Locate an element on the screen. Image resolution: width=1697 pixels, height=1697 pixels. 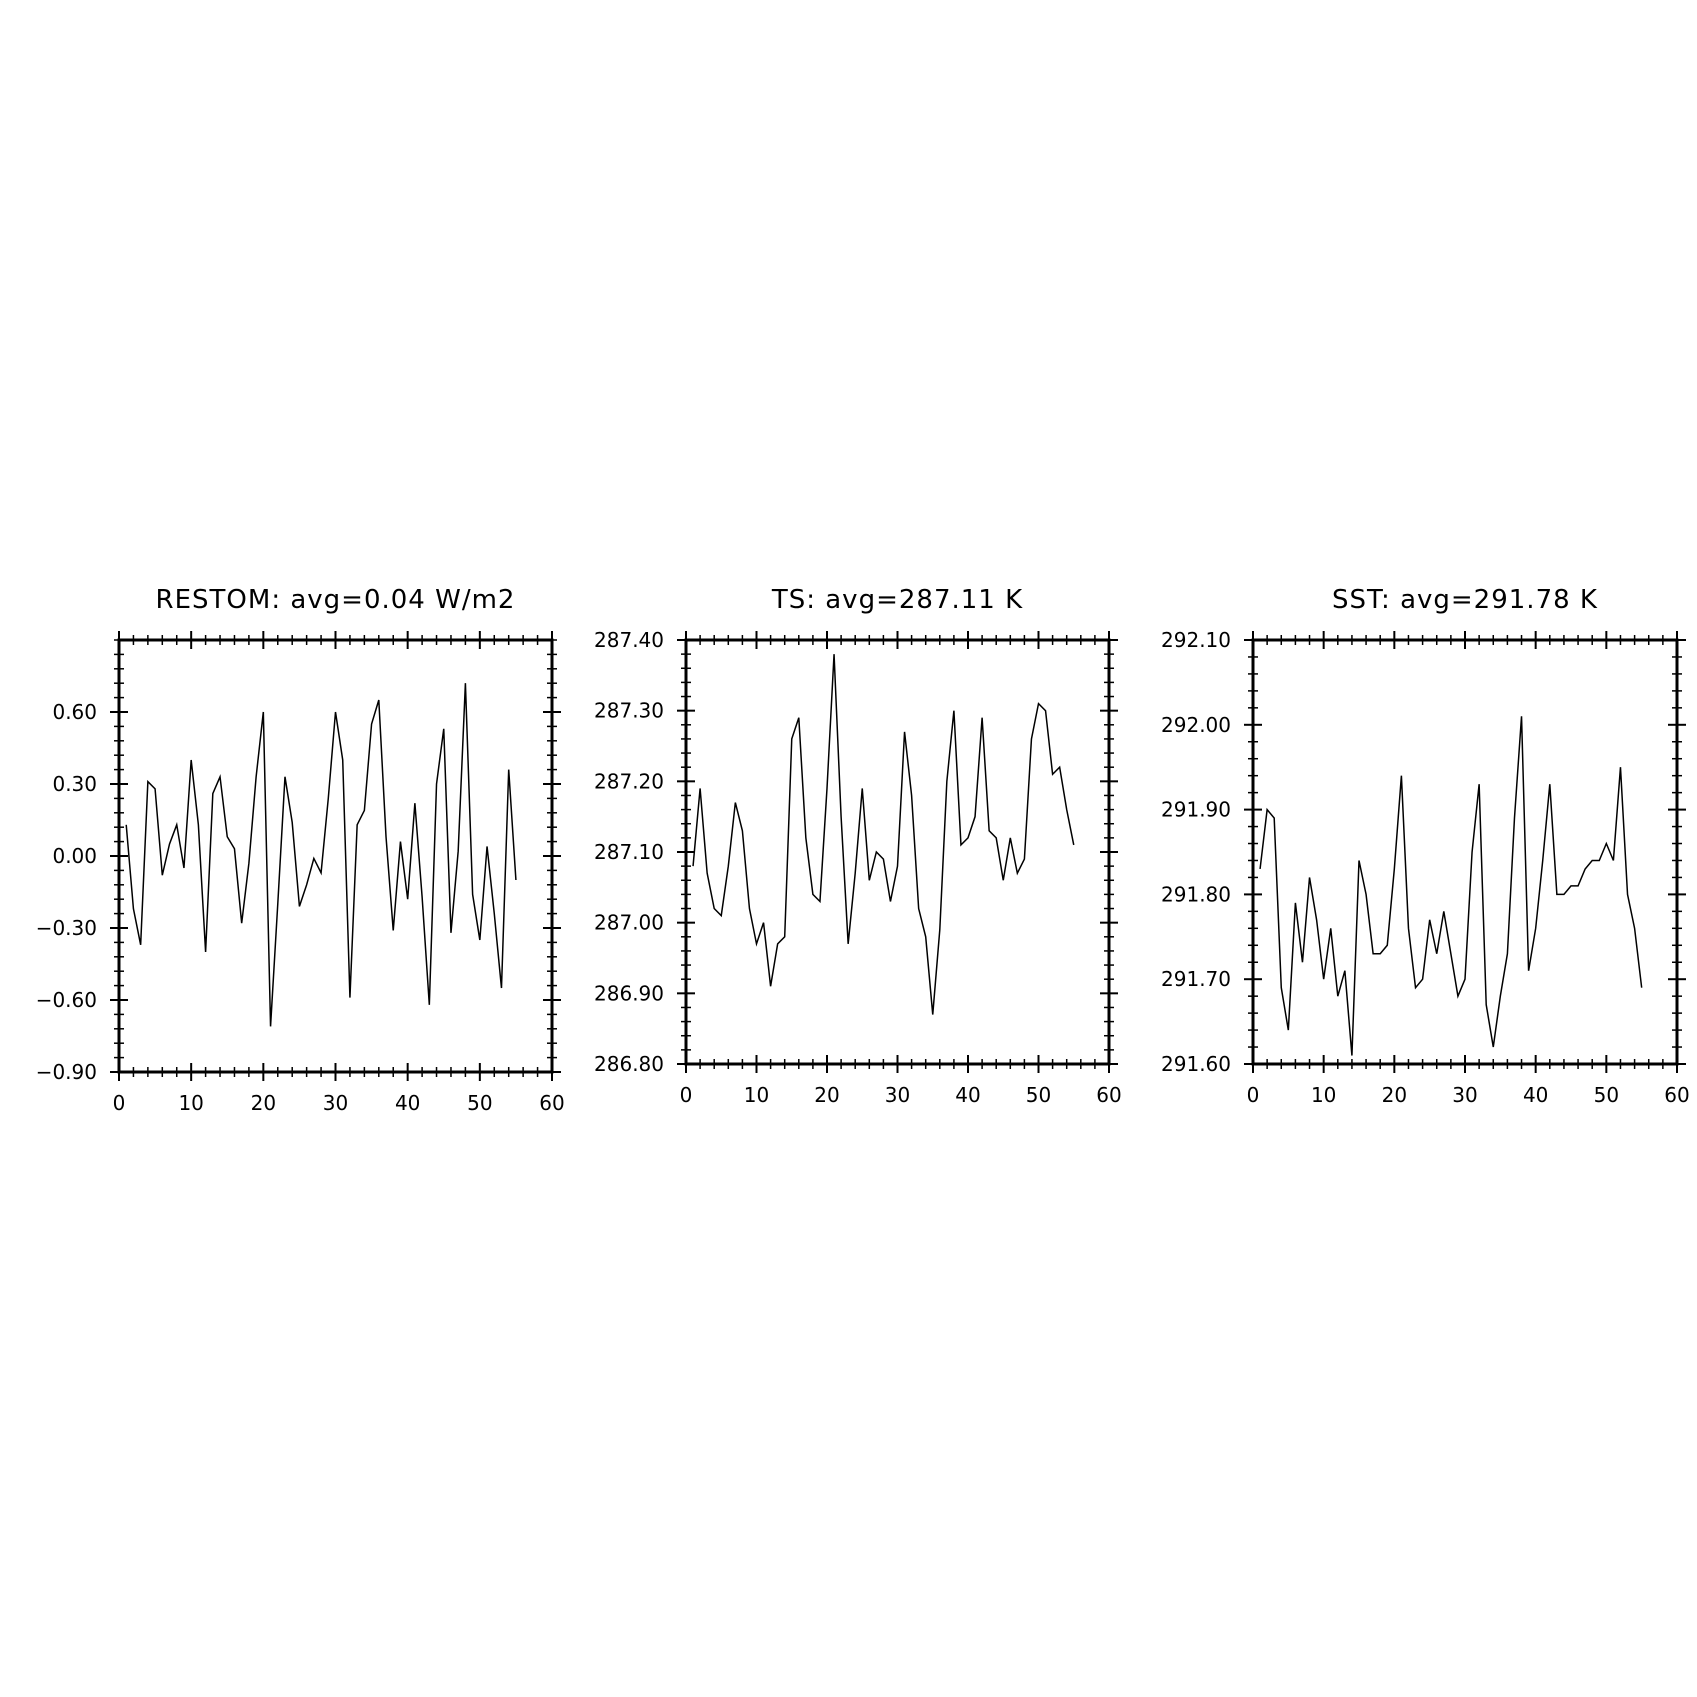
chart-title: RESTOM: avg=0.04 W/m2 is located at coordinates (336, 600).